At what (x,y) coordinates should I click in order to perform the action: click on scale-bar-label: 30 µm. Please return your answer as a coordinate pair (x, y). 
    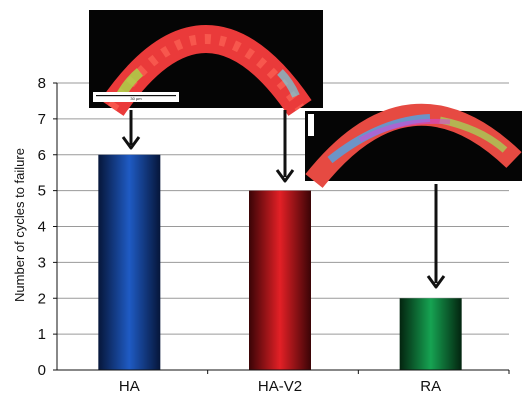
    Looking at the image, I should click on (136, 98).